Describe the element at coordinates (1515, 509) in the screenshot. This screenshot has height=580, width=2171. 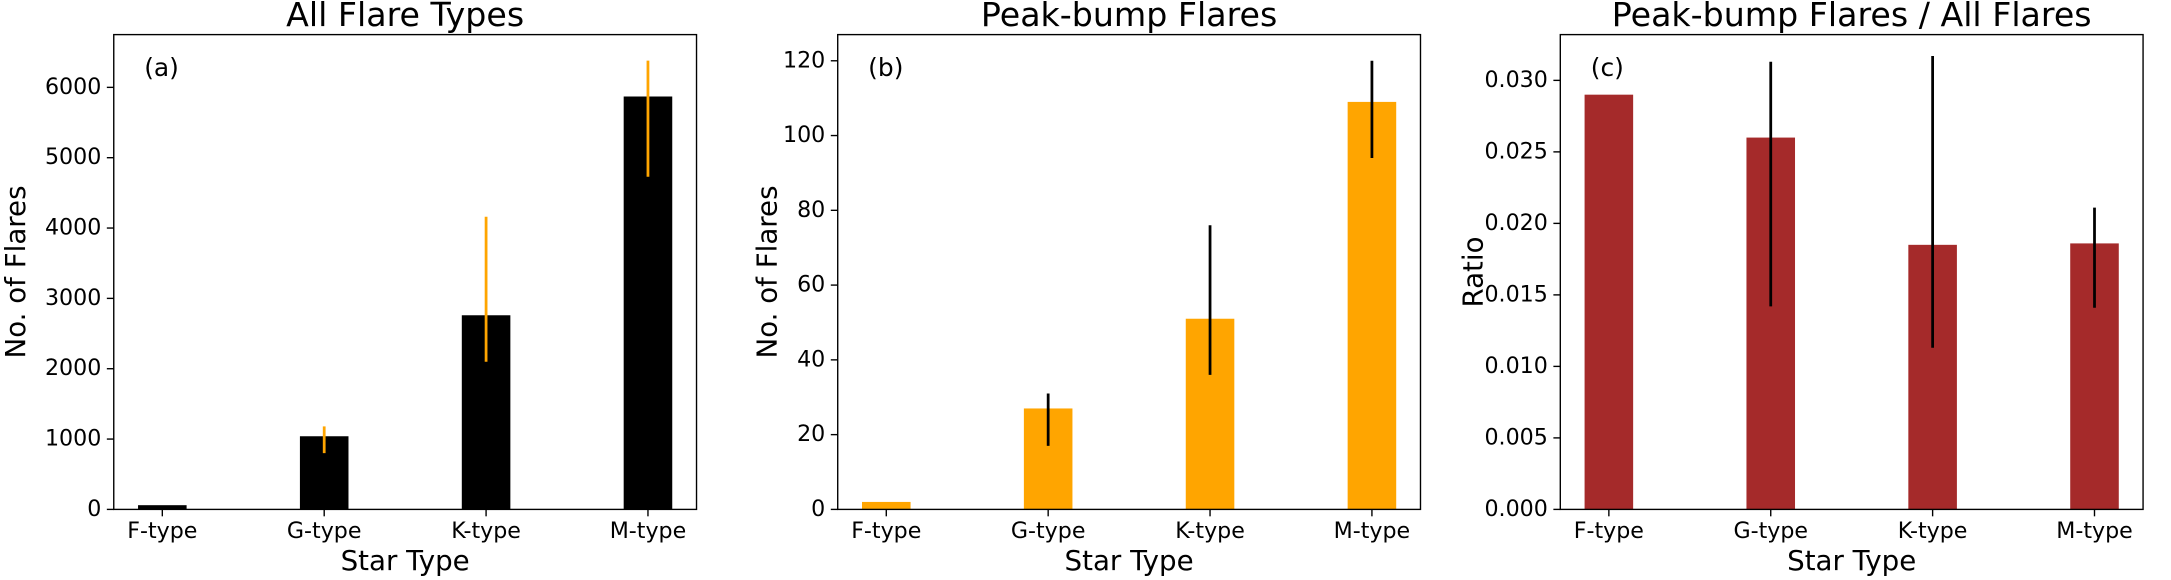
I see `y-tick-label: 0.000` at that location.